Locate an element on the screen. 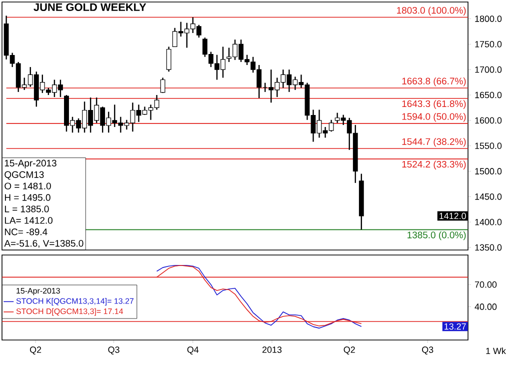 This screenshot has width=520, height=365. y-tick-label: 1700.0 is located at coordinates (488, 69).